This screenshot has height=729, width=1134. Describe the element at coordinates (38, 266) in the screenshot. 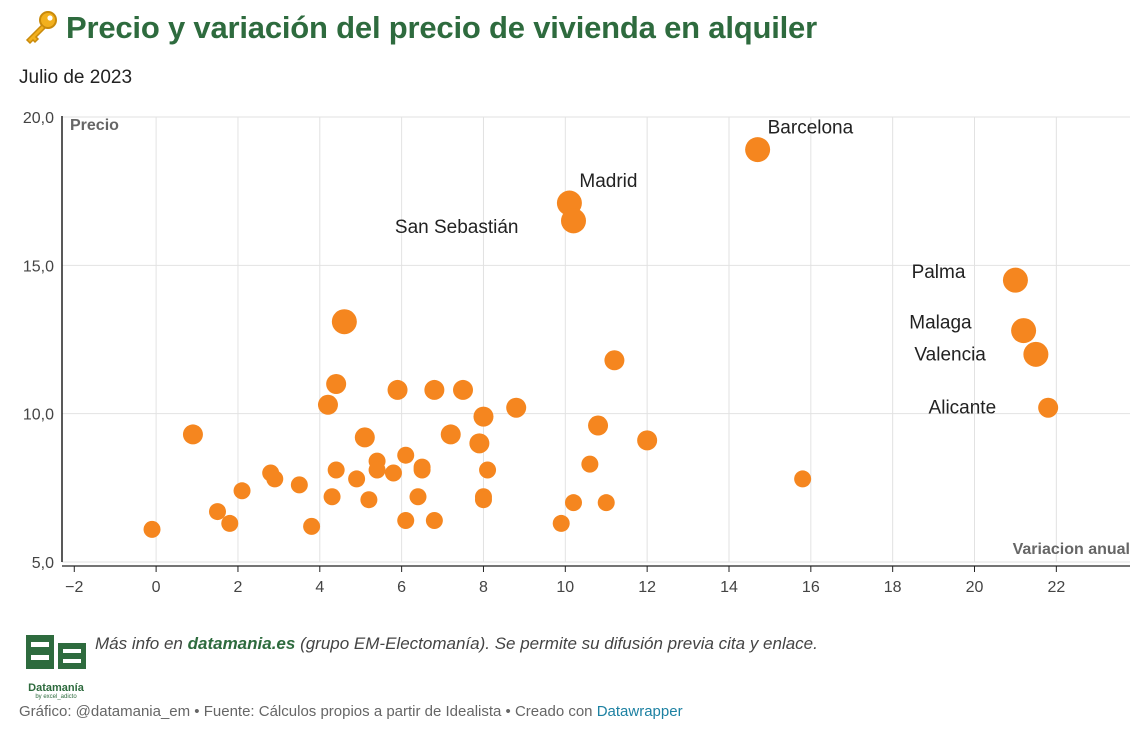

I see `y-tick-label: 15,0` at that location.